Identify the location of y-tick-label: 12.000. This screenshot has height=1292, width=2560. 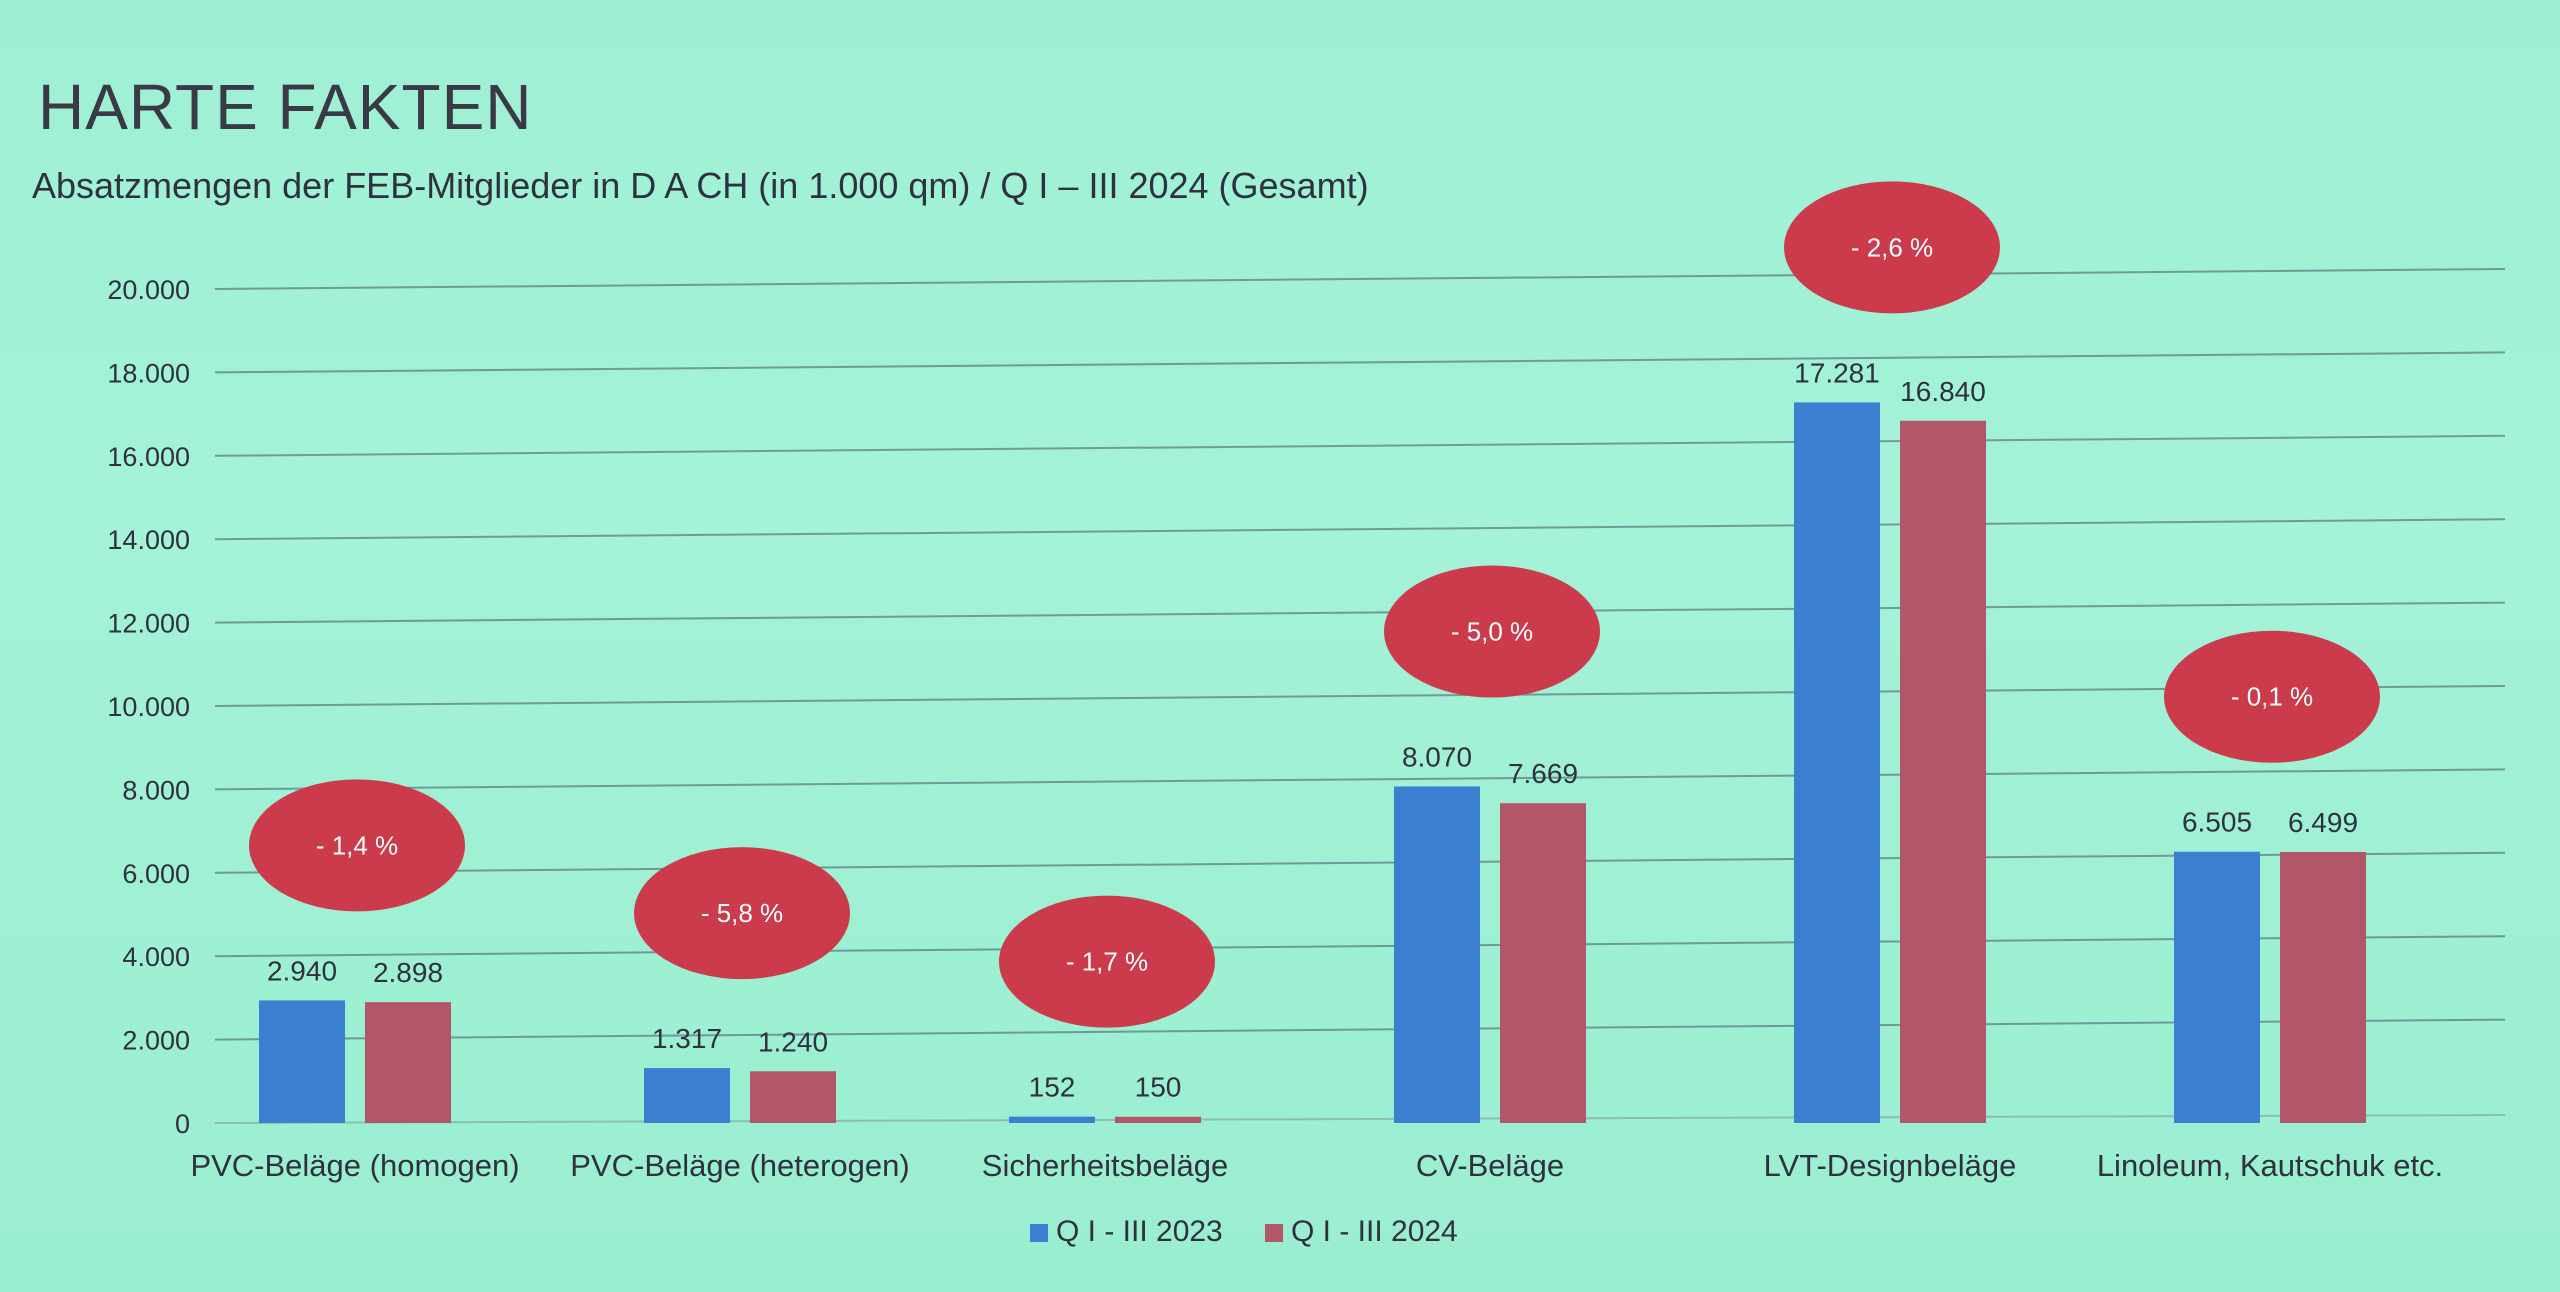
(148, 624).